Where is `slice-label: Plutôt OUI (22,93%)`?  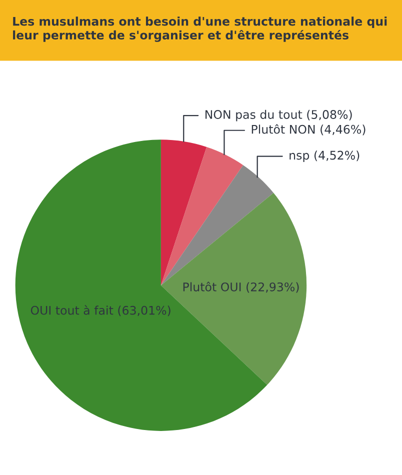 slice-label: Plutôt OUI (22,93%) is located at coordinates (241, 287).